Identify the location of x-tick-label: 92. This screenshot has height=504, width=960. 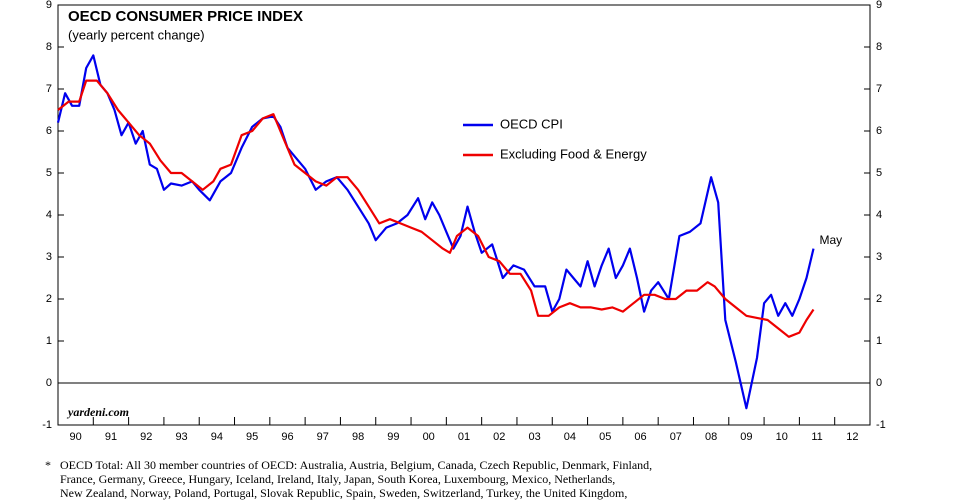
(146, 437).